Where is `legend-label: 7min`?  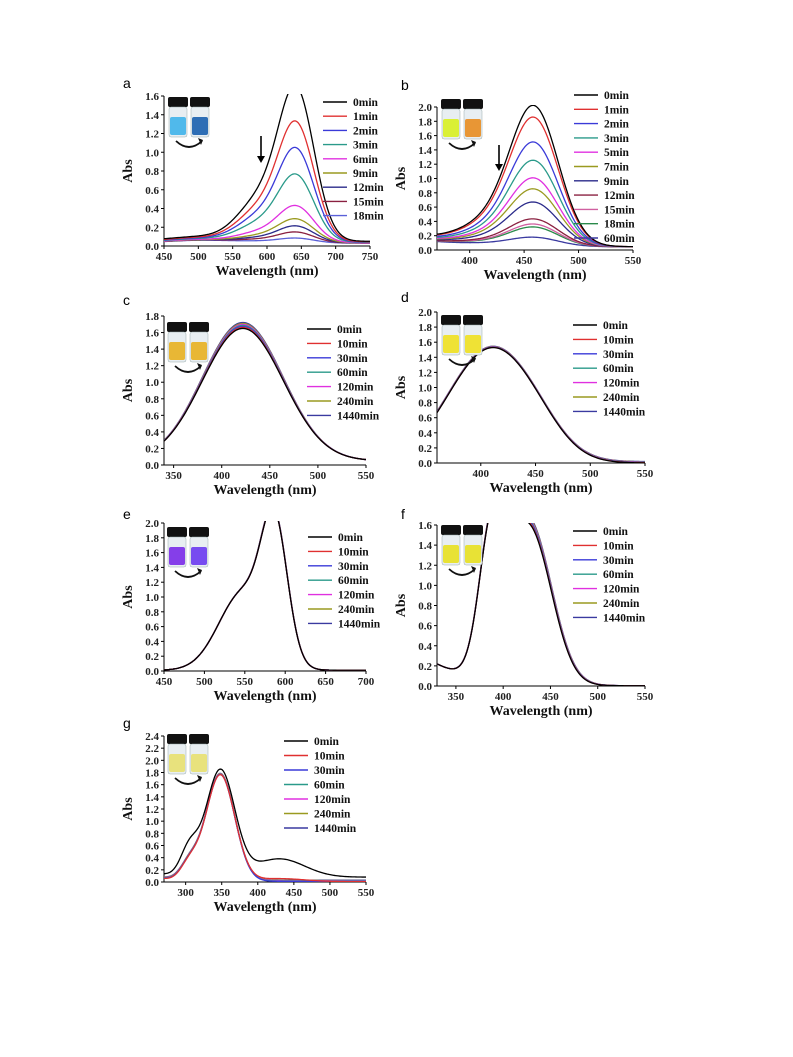 legend-label: 7min is located at coordinates (617, 168).